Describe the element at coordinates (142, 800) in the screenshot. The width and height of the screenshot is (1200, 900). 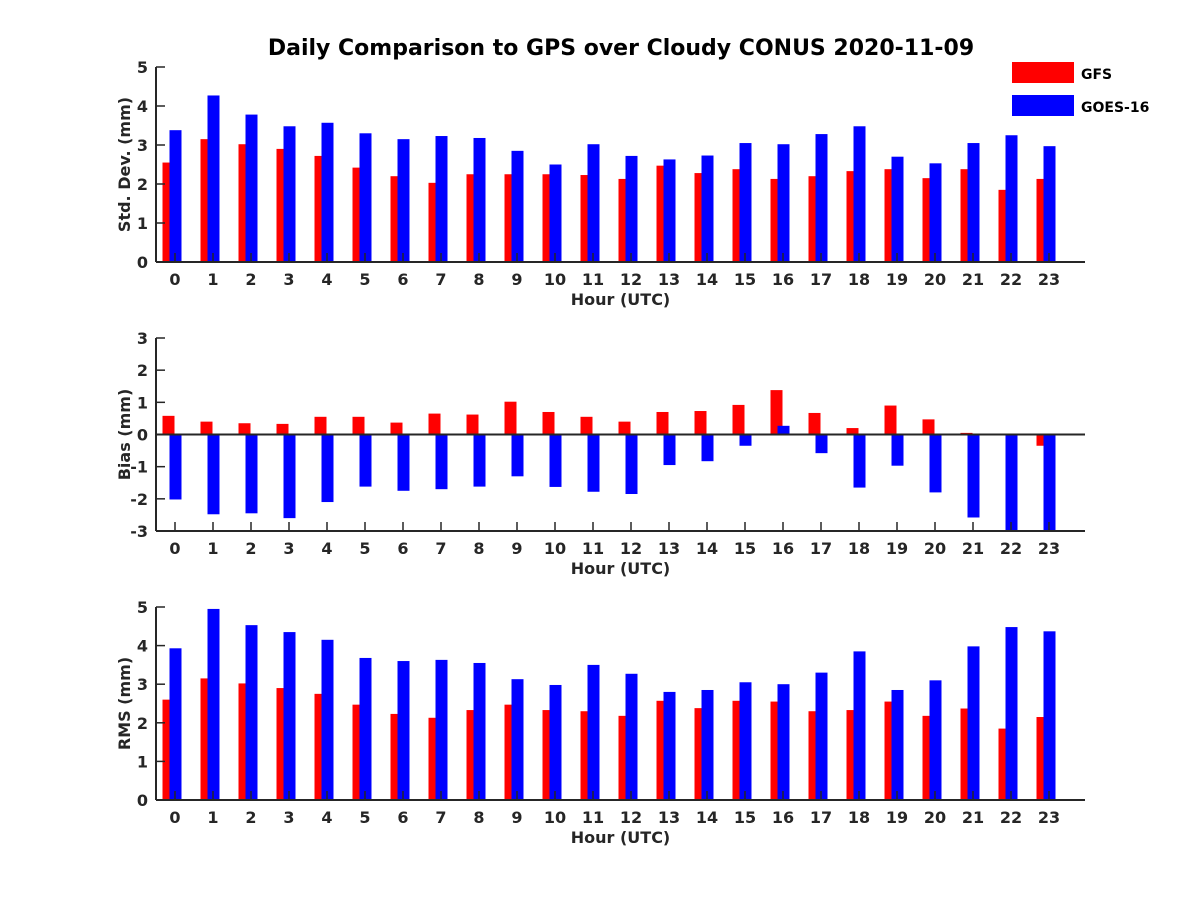
I see `rms-y-tick-label: 0` at that location.